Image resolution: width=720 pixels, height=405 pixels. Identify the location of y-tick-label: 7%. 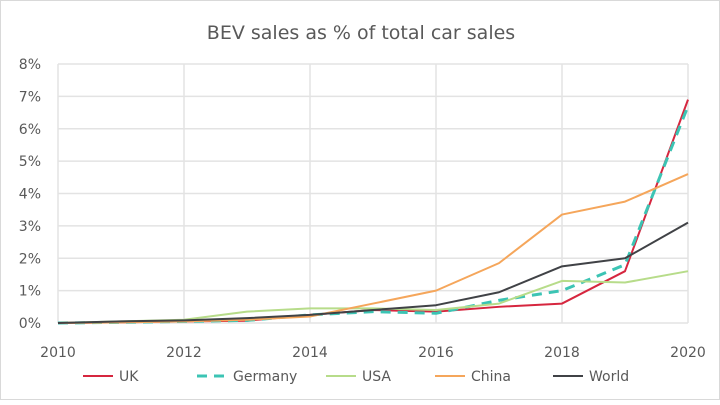
(30, 97).